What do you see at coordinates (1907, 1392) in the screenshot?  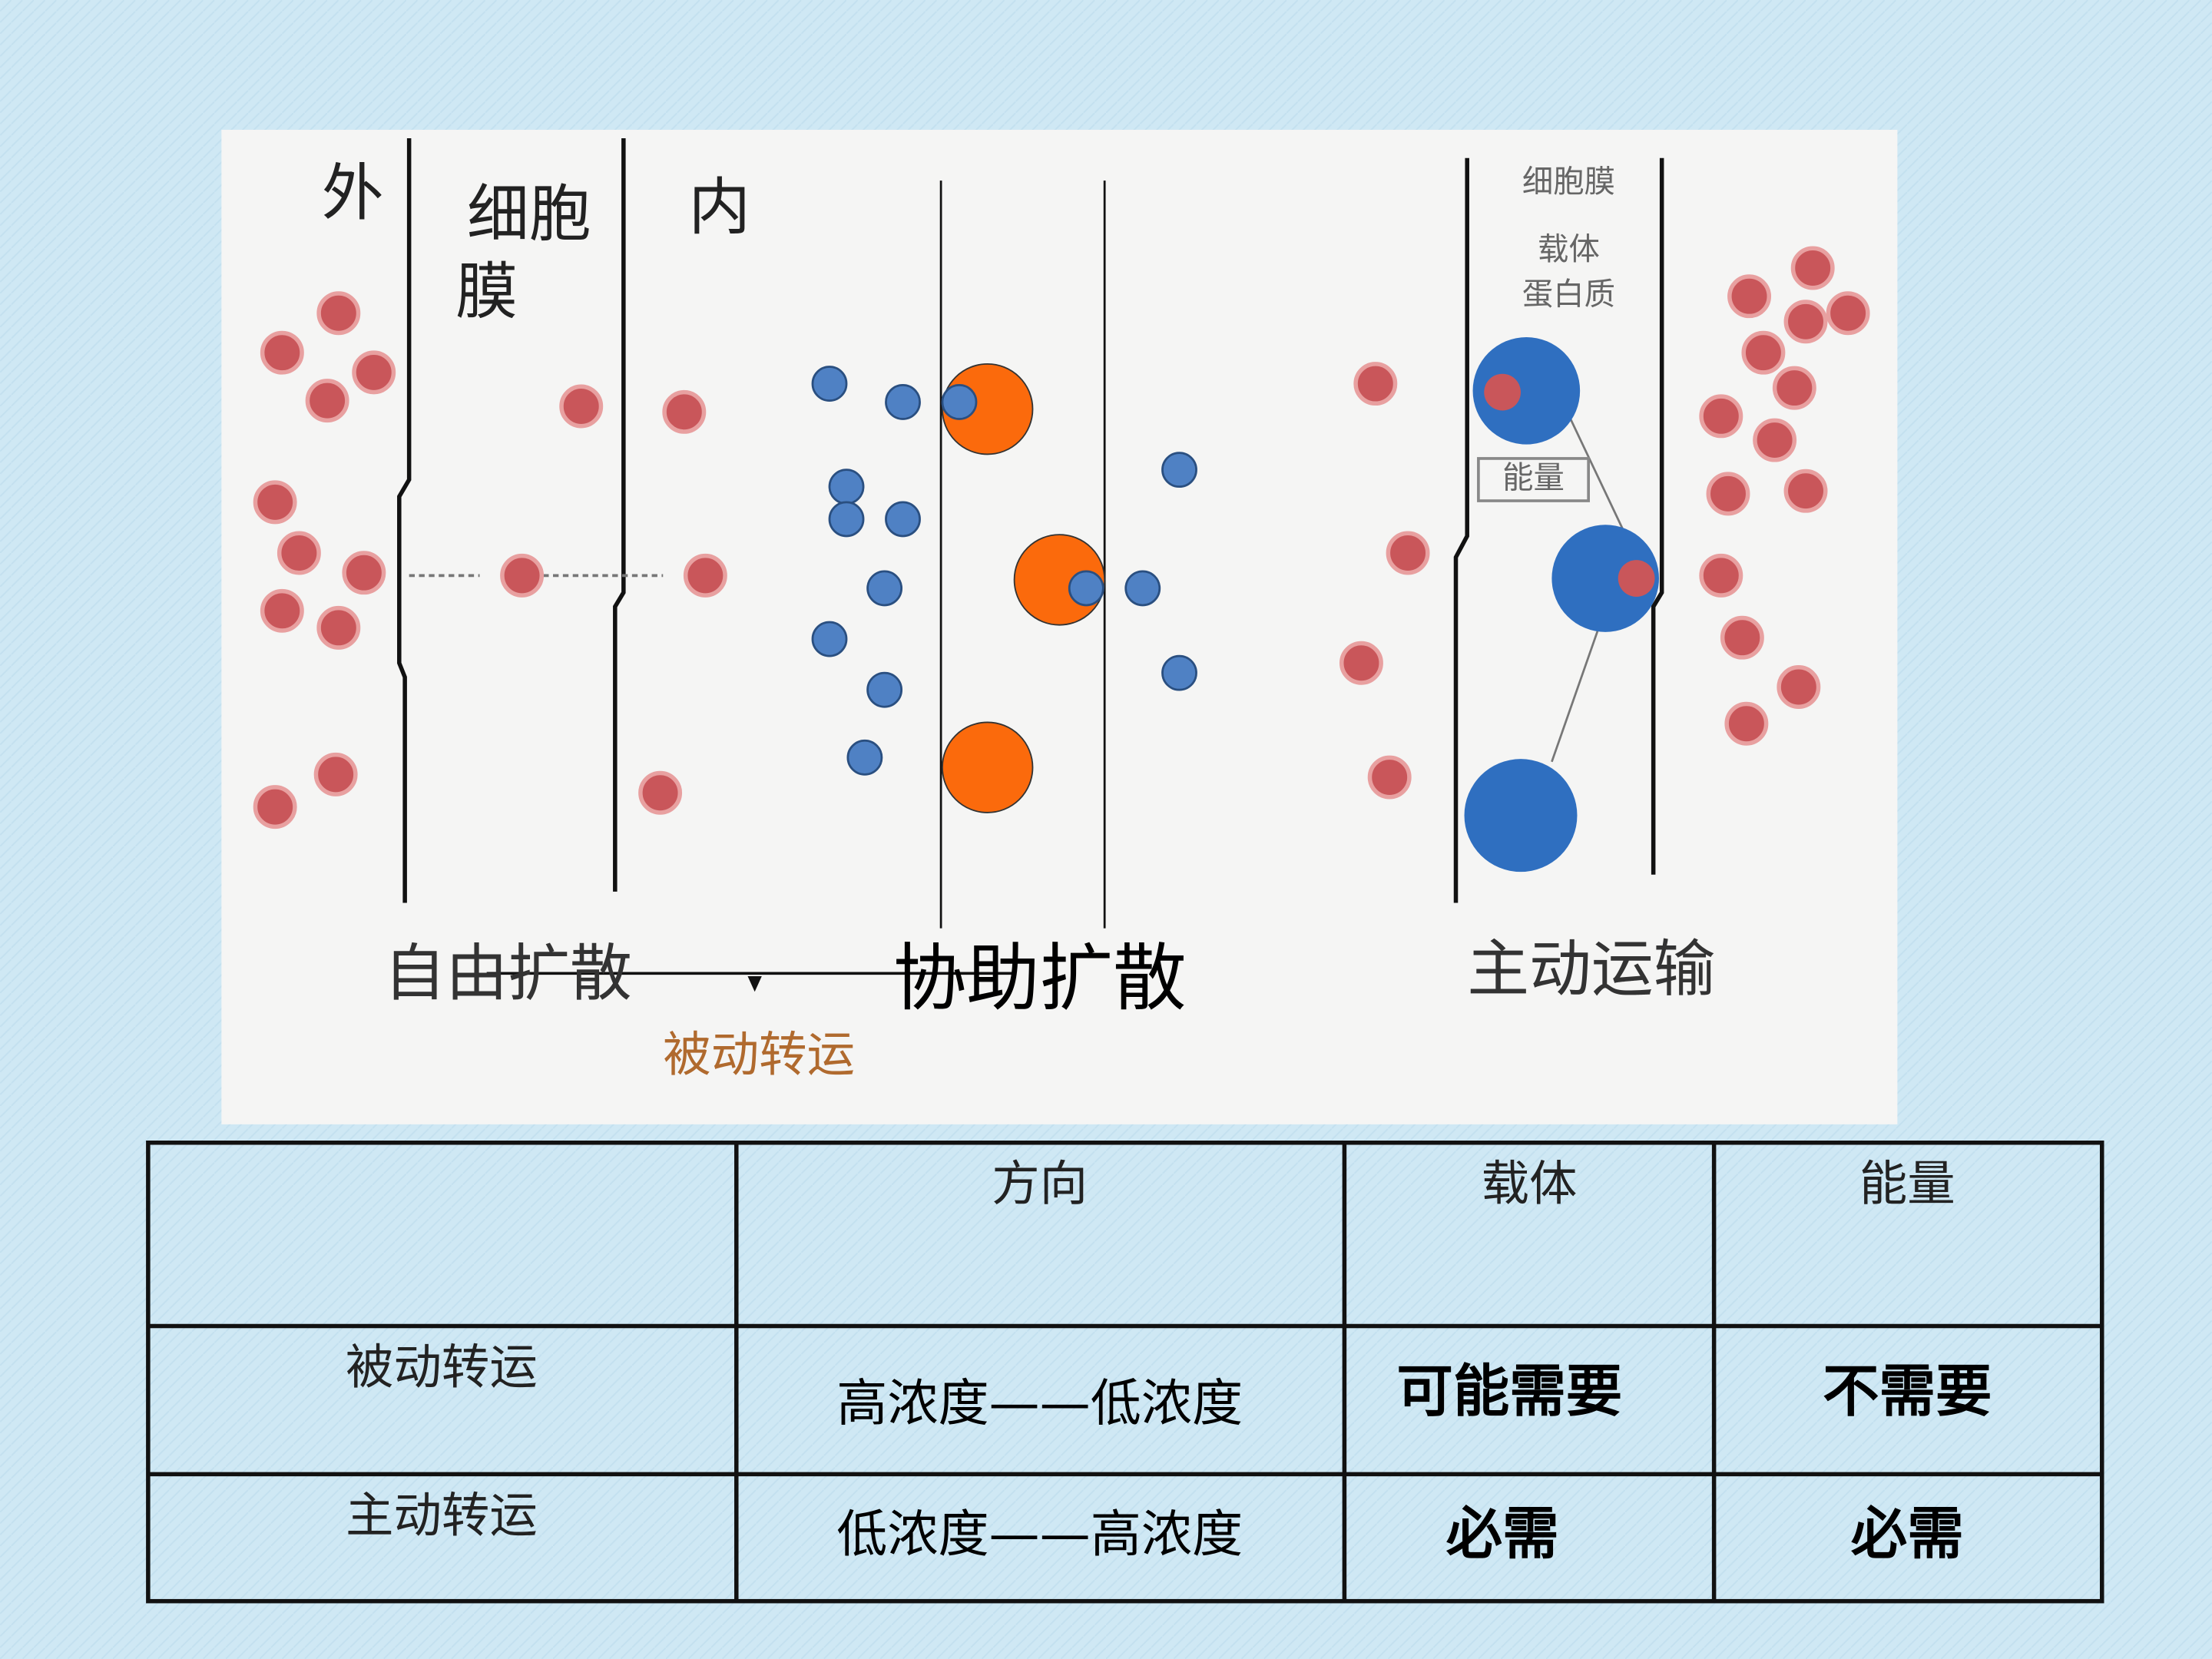 I see `table-cell: 不需要` at bounding box center [1907, 1392].